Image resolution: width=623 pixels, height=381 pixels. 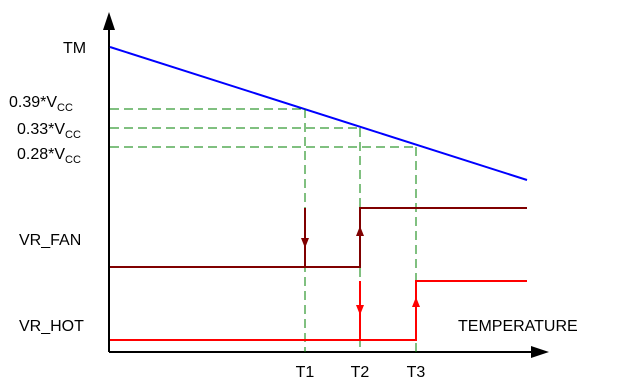 I want to click on threshold-label-2: 0.33*VCC, so click(x=49, y=131).